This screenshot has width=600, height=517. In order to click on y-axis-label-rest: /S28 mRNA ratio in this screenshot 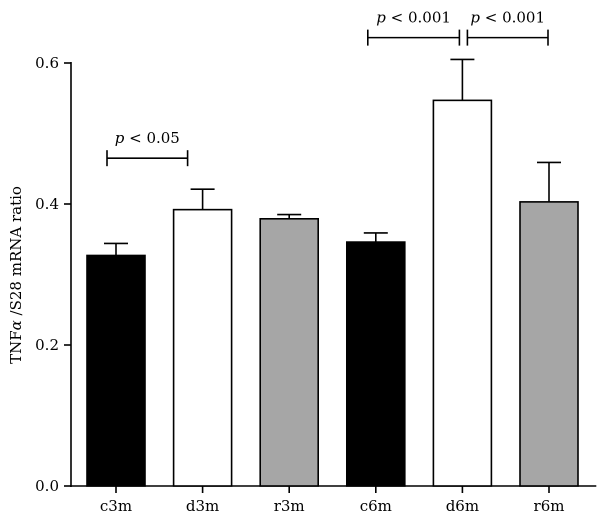, I will do `click(16, 253)`.